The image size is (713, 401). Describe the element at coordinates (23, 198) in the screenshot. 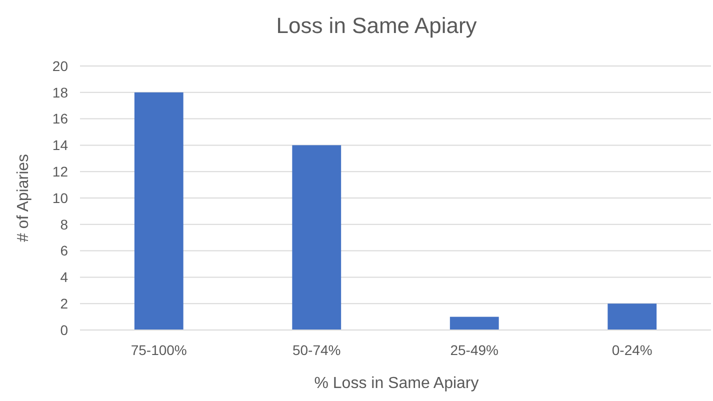

I see `y-axis-title: # of Apiaries` at that location.